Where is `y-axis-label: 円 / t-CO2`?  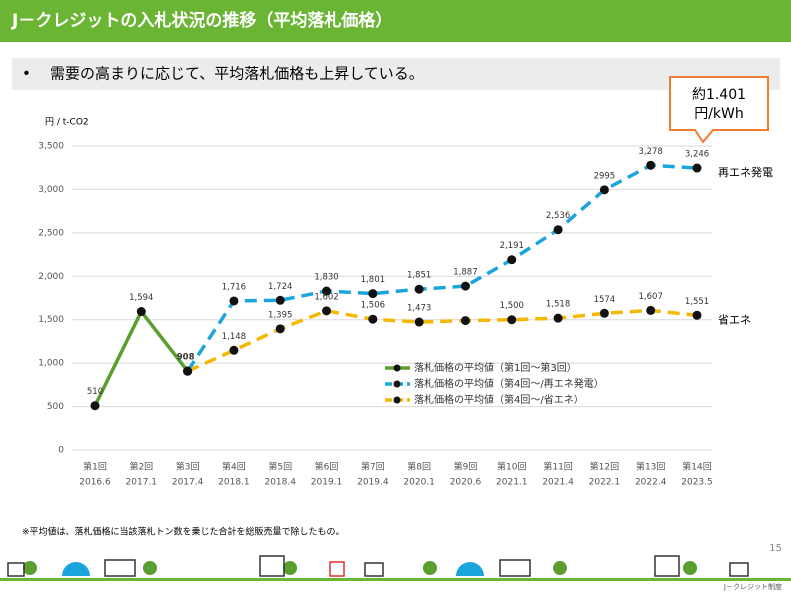 y-axis-label: 円 / t-CO2 is located at coordinates (67, 122).